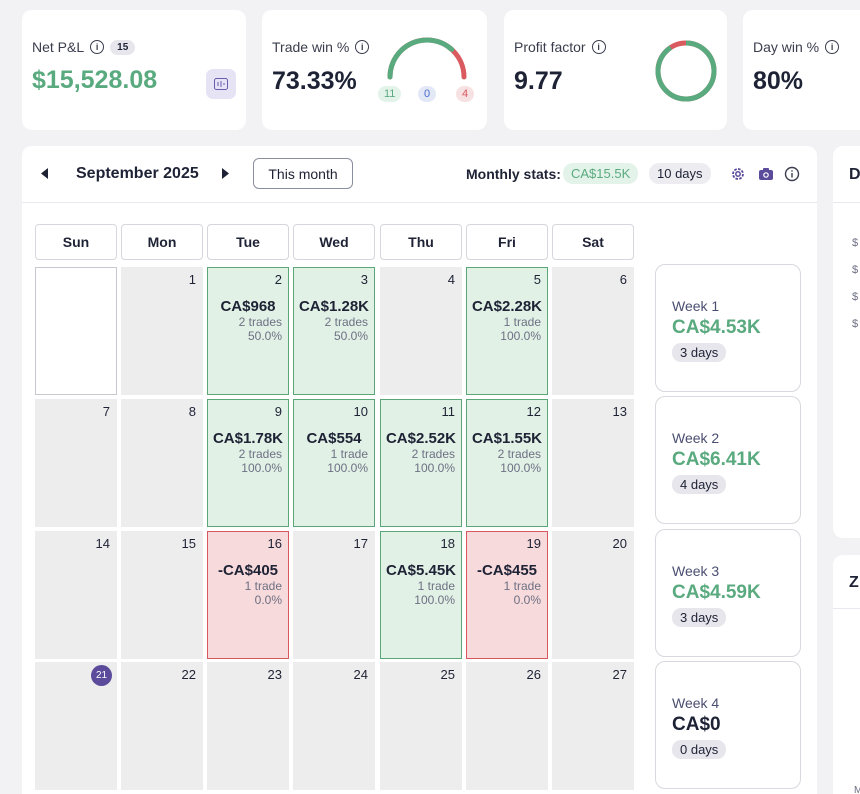  I want to click on day-pnl: CA$5.45K, so click(421, 570).